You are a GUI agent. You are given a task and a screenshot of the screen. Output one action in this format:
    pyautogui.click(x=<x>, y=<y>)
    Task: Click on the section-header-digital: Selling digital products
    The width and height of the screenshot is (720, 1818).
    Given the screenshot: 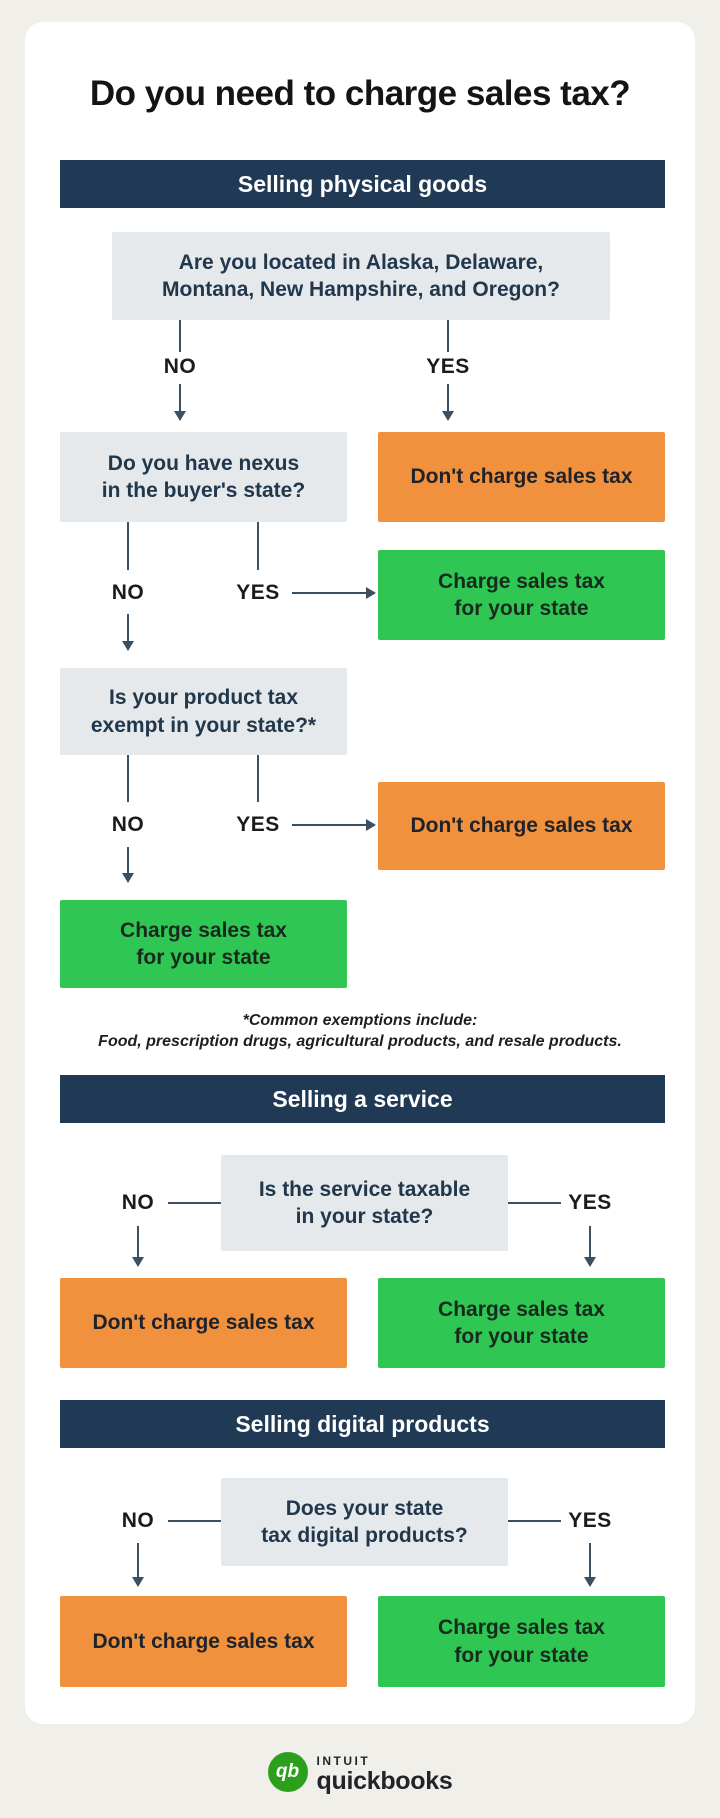 What is the action you would take?
    pyautogui.click(x=362, y=1424)
    